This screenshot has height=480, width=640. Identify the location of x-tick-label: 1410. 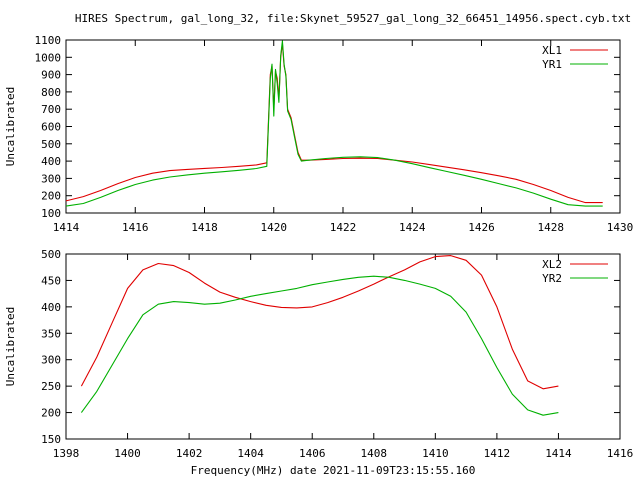
(435, 453).